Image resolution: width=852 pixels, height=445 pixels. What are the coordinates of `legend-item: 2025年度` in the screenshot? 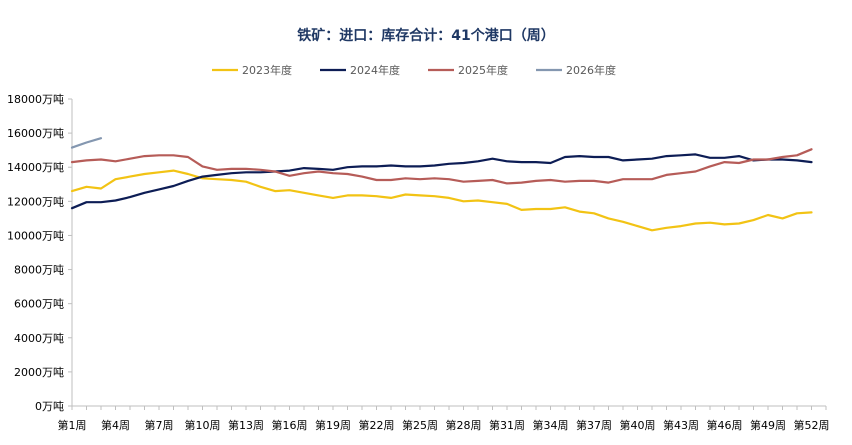 It's located at (468, 70).